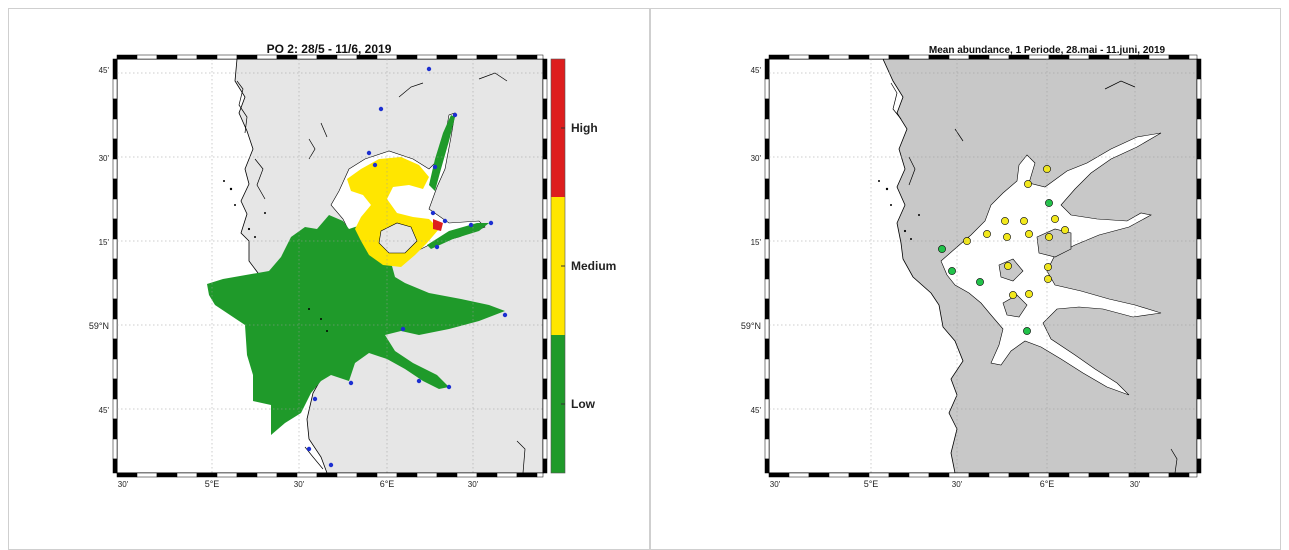  What do you see at coordinates (584, 128) in the screenshot?
I see `colorbar-label-high: High` at bounding box center [584, 128].